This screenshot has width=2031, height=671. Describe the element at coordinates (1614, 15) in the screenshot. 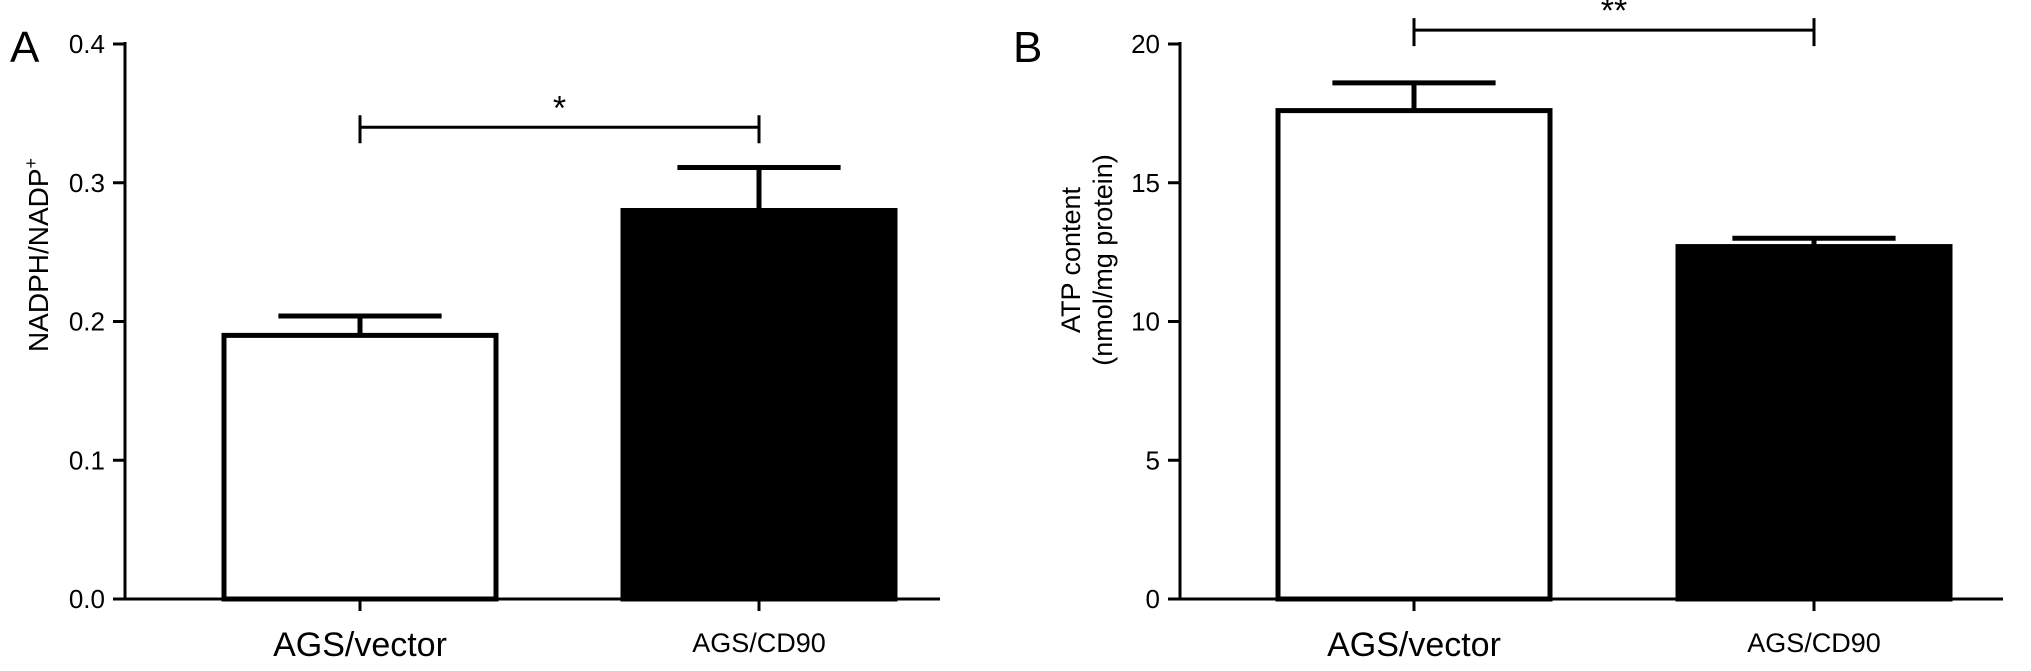

I see `significance-label: **` at that location.